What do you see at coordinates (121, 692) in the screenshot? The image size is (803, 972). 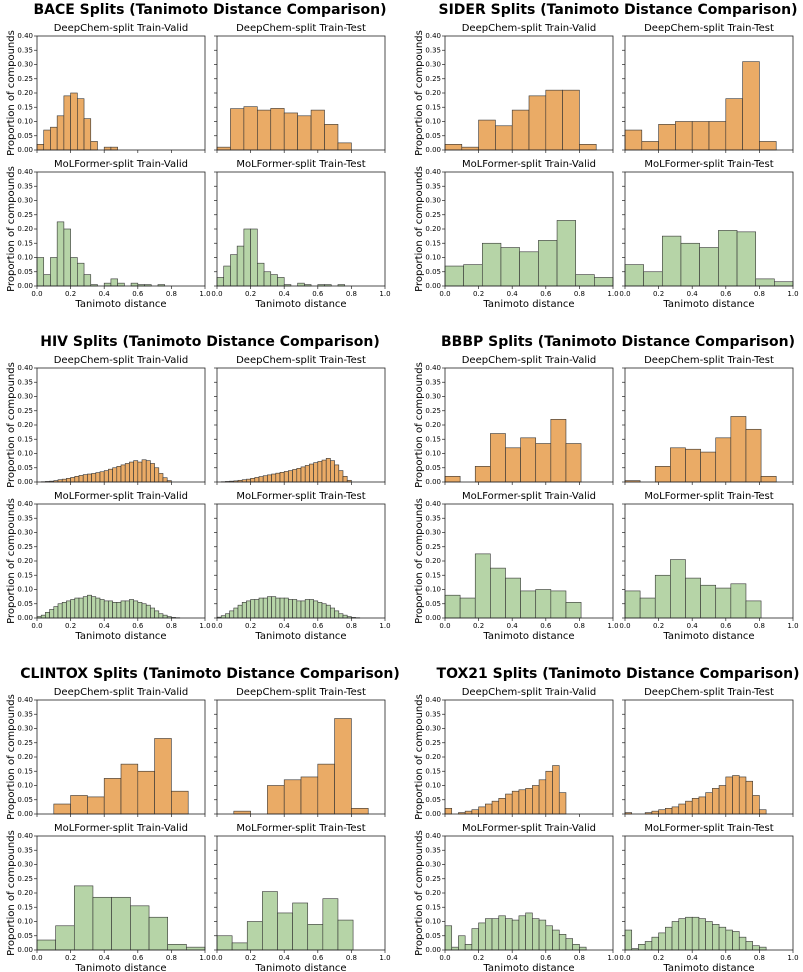 I see `panel-title: DeepChem-split Train-Valid` at bounding box center [121, 692].